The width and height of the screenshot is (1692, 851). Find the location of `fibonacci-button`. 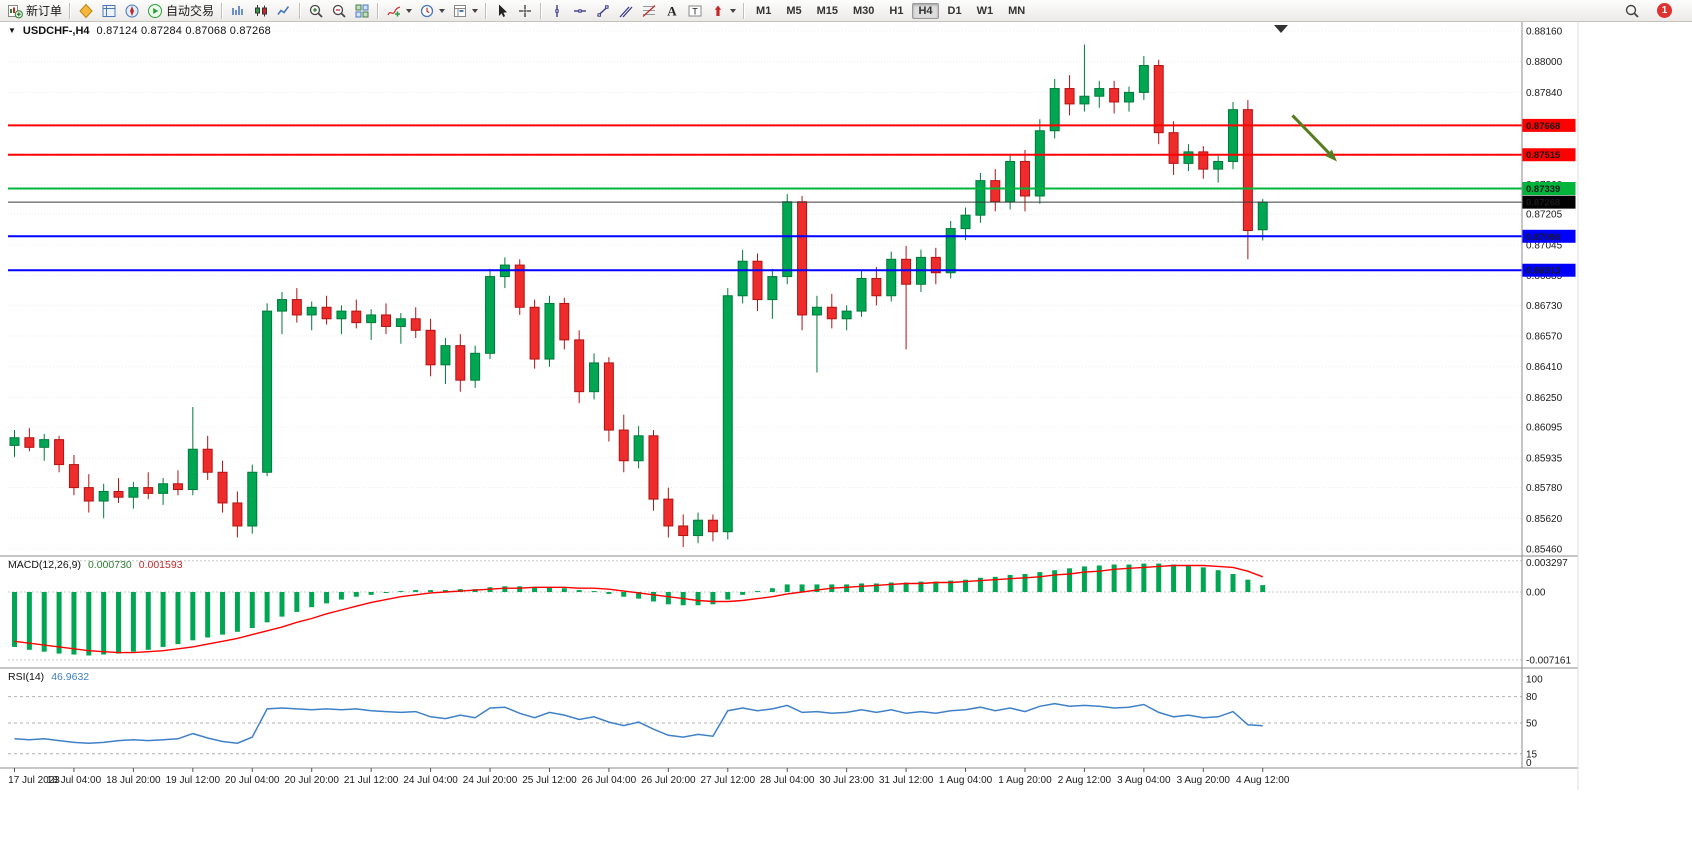

fibonacci-button is located at coordinates (649, 11).